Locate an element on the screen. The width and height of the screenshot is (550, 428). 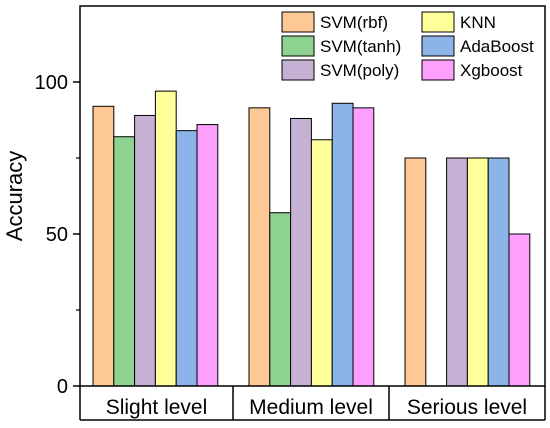
legend-swatch-svm-rbf is located at coordinates (298, 22).